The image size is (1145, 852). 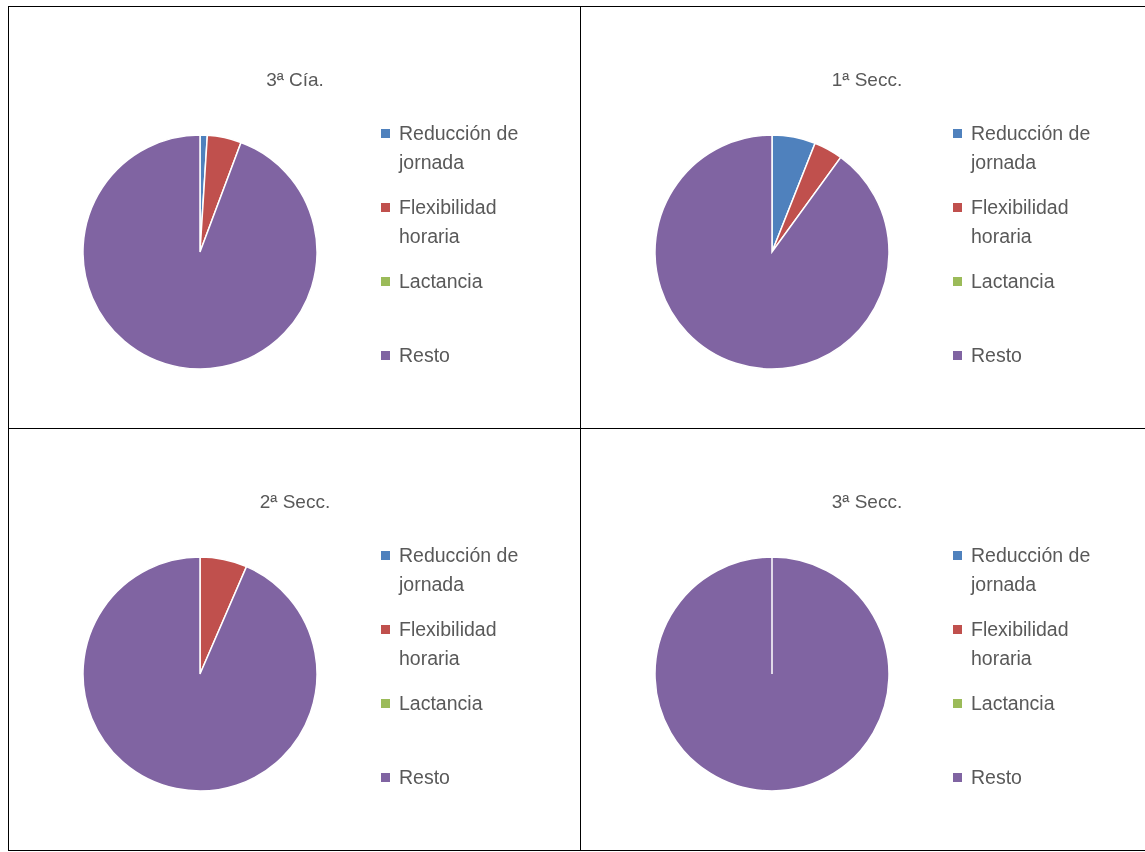 What do you see at coordinates (867, 502) in the screenshot?
I see `chart-title: 3ª Secc.` at bounding box center [867, 502].